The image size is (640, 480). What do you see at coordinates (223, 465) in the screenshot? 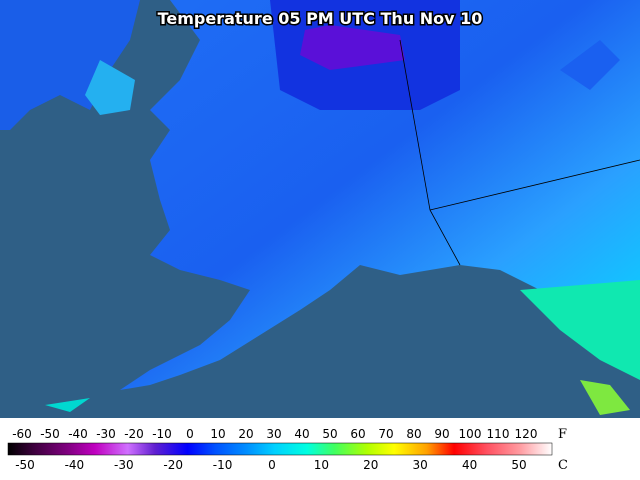
I see `celsius-label: -10` at bounding box center [223, 465].